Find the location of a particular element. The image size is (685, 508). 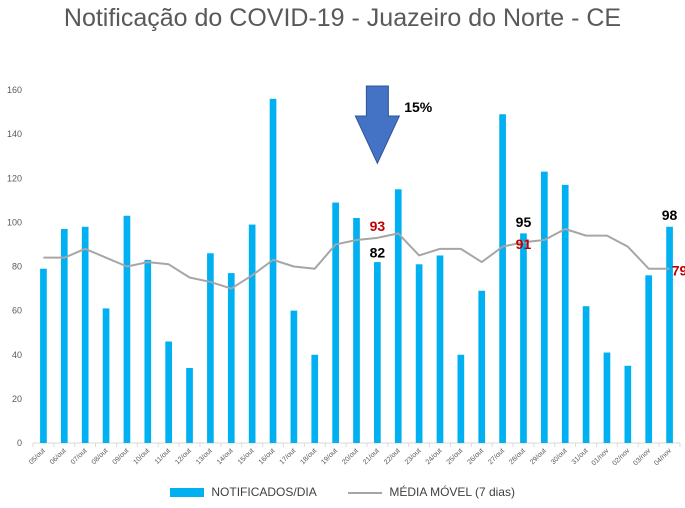

x-tick-label: 13/out is located at coordinates (204, 456).